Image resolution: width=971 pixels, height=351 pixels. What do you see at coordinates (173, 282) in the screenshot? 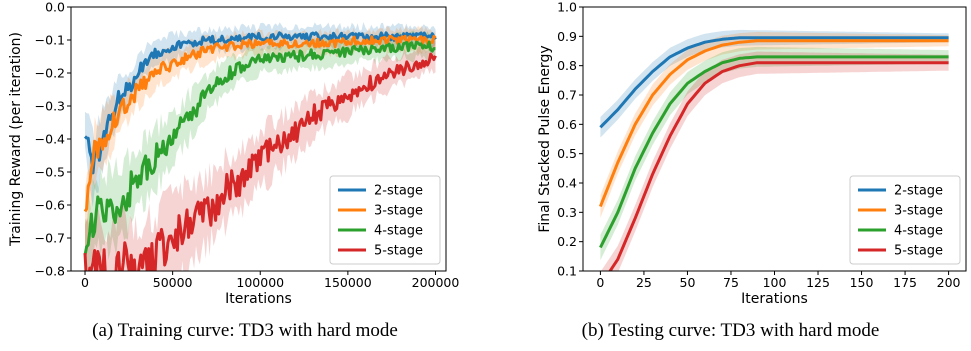
I see `x-tick-label: 50000` at bounding box center [173, 282].